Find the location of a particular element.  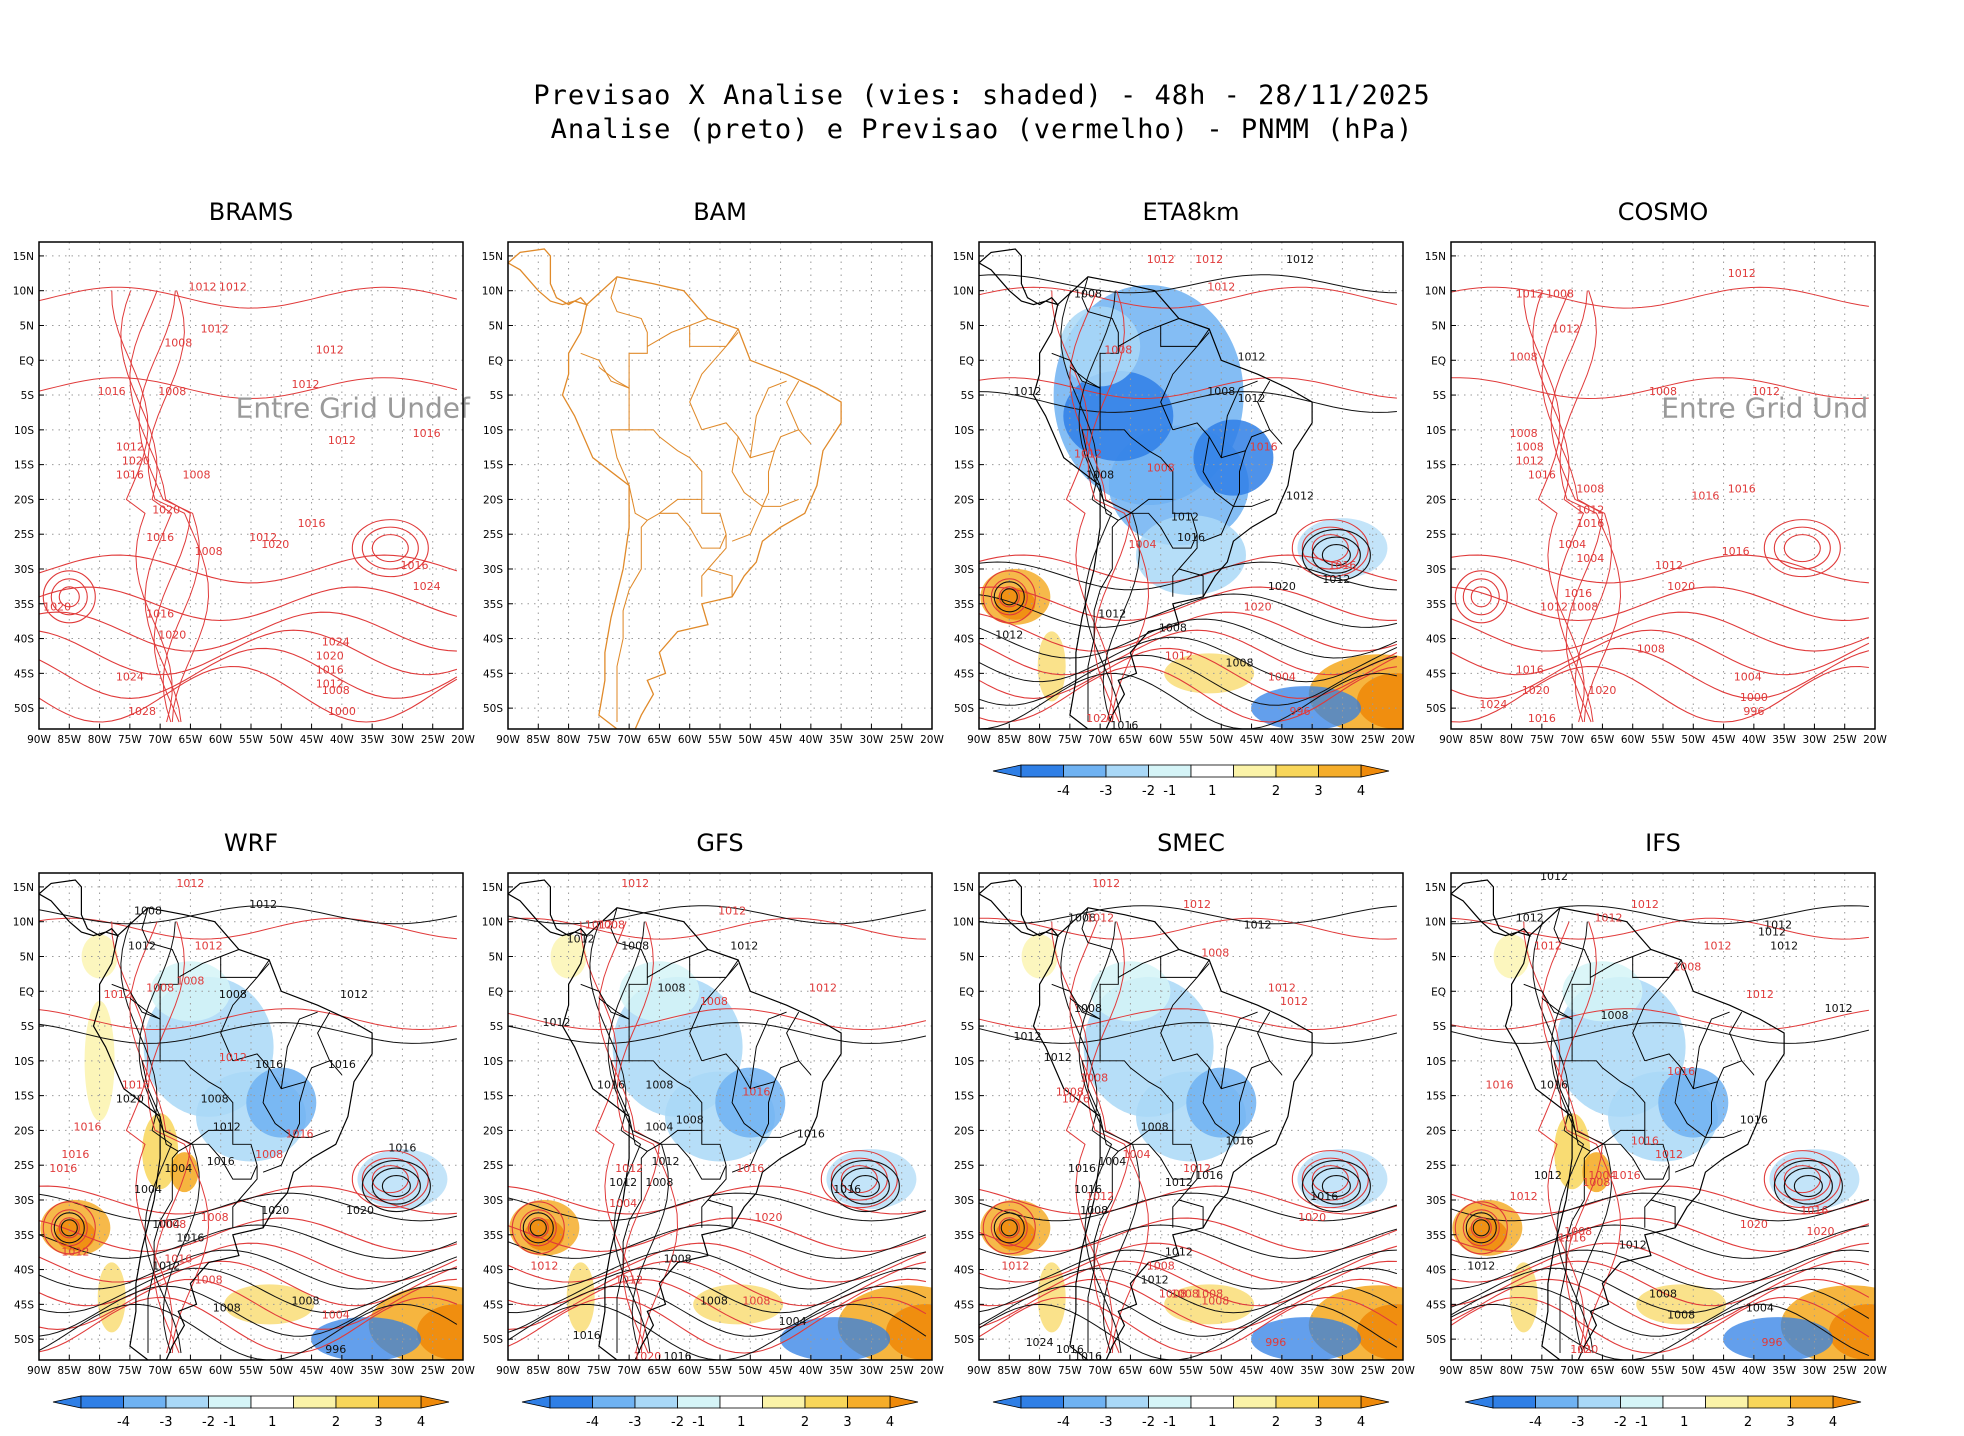

lat-tick-label: 50S is located at coordinates (964, 1340).